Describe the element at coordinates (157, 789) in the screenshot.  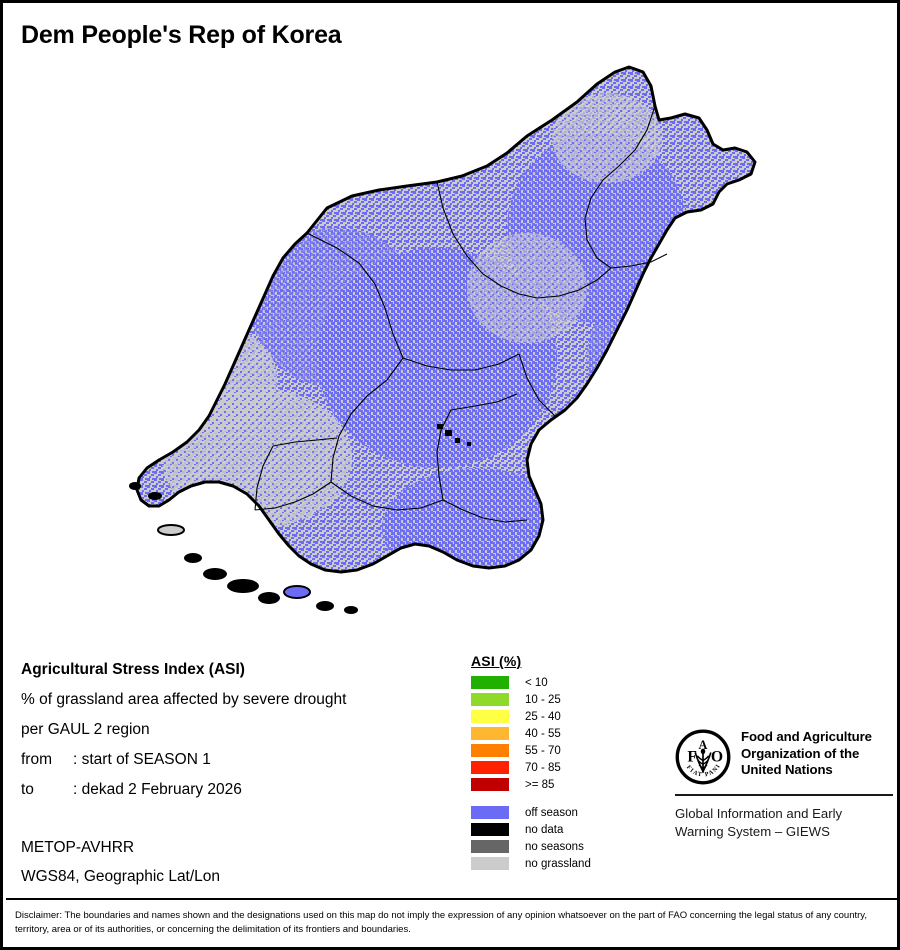
I see `period-to-value: : dekad 2 February 2026` at that location.